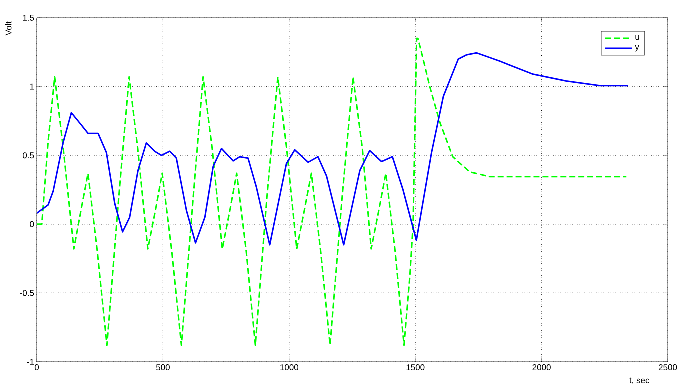  What do you see at coordinates (638, 38) in the screenshot?
I see `legend-label: u` at bounding box center [638, 38].